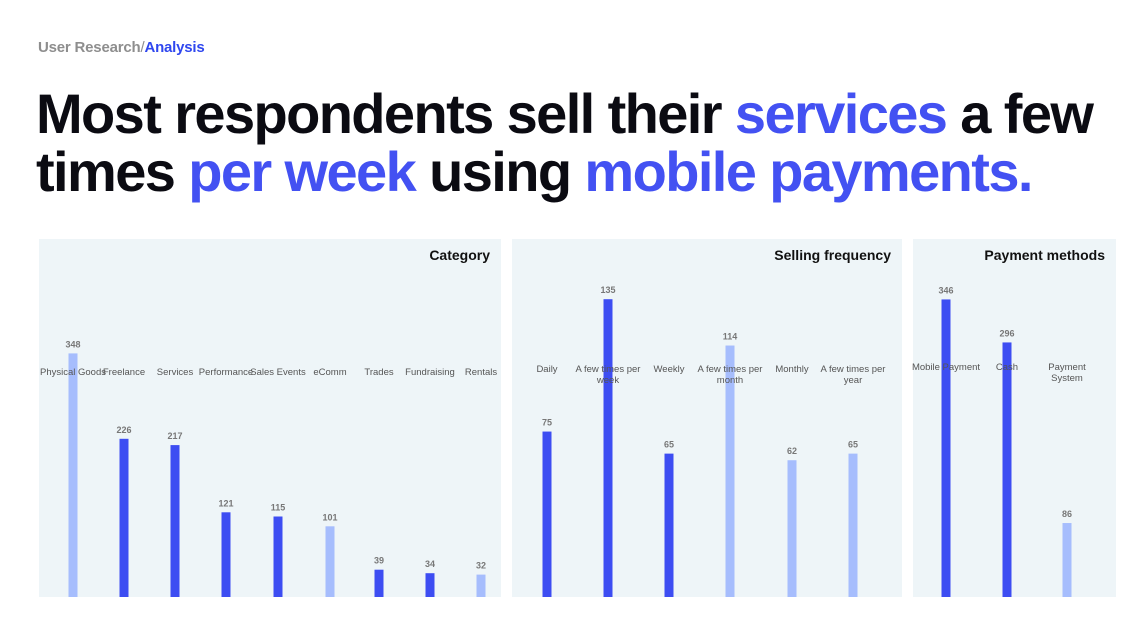  Describe the element at coordinates (379, 372) in the screenshot. I see `x-tick-label: Trades` at that location.